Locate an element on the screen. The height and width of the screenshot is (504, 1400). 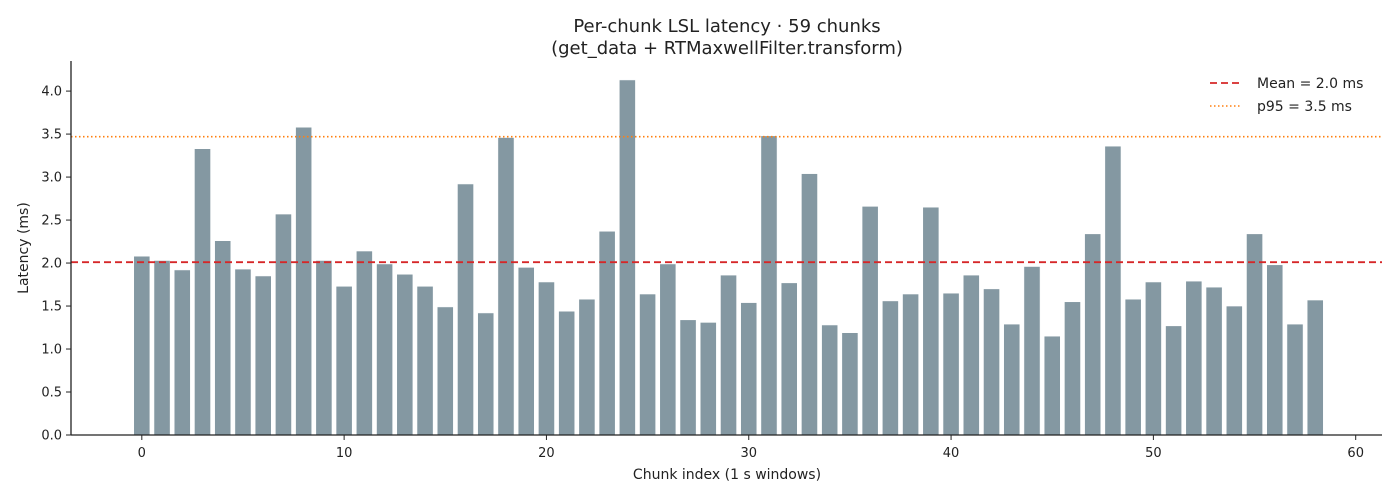
legend-label-mean: Mean = 2.0 ms is located at coordinates (1310, 84).